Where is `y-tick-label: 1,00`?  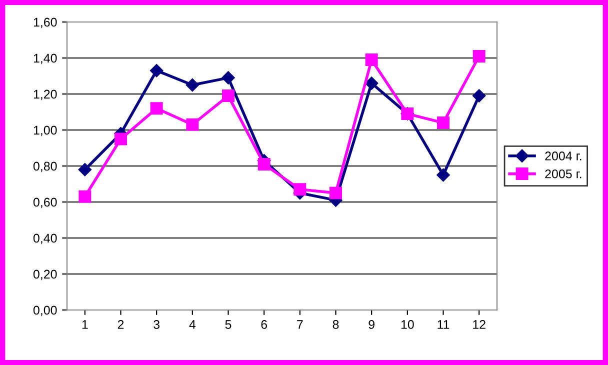 y-tick-label: 1,00 is located at coordinates (45, 131).